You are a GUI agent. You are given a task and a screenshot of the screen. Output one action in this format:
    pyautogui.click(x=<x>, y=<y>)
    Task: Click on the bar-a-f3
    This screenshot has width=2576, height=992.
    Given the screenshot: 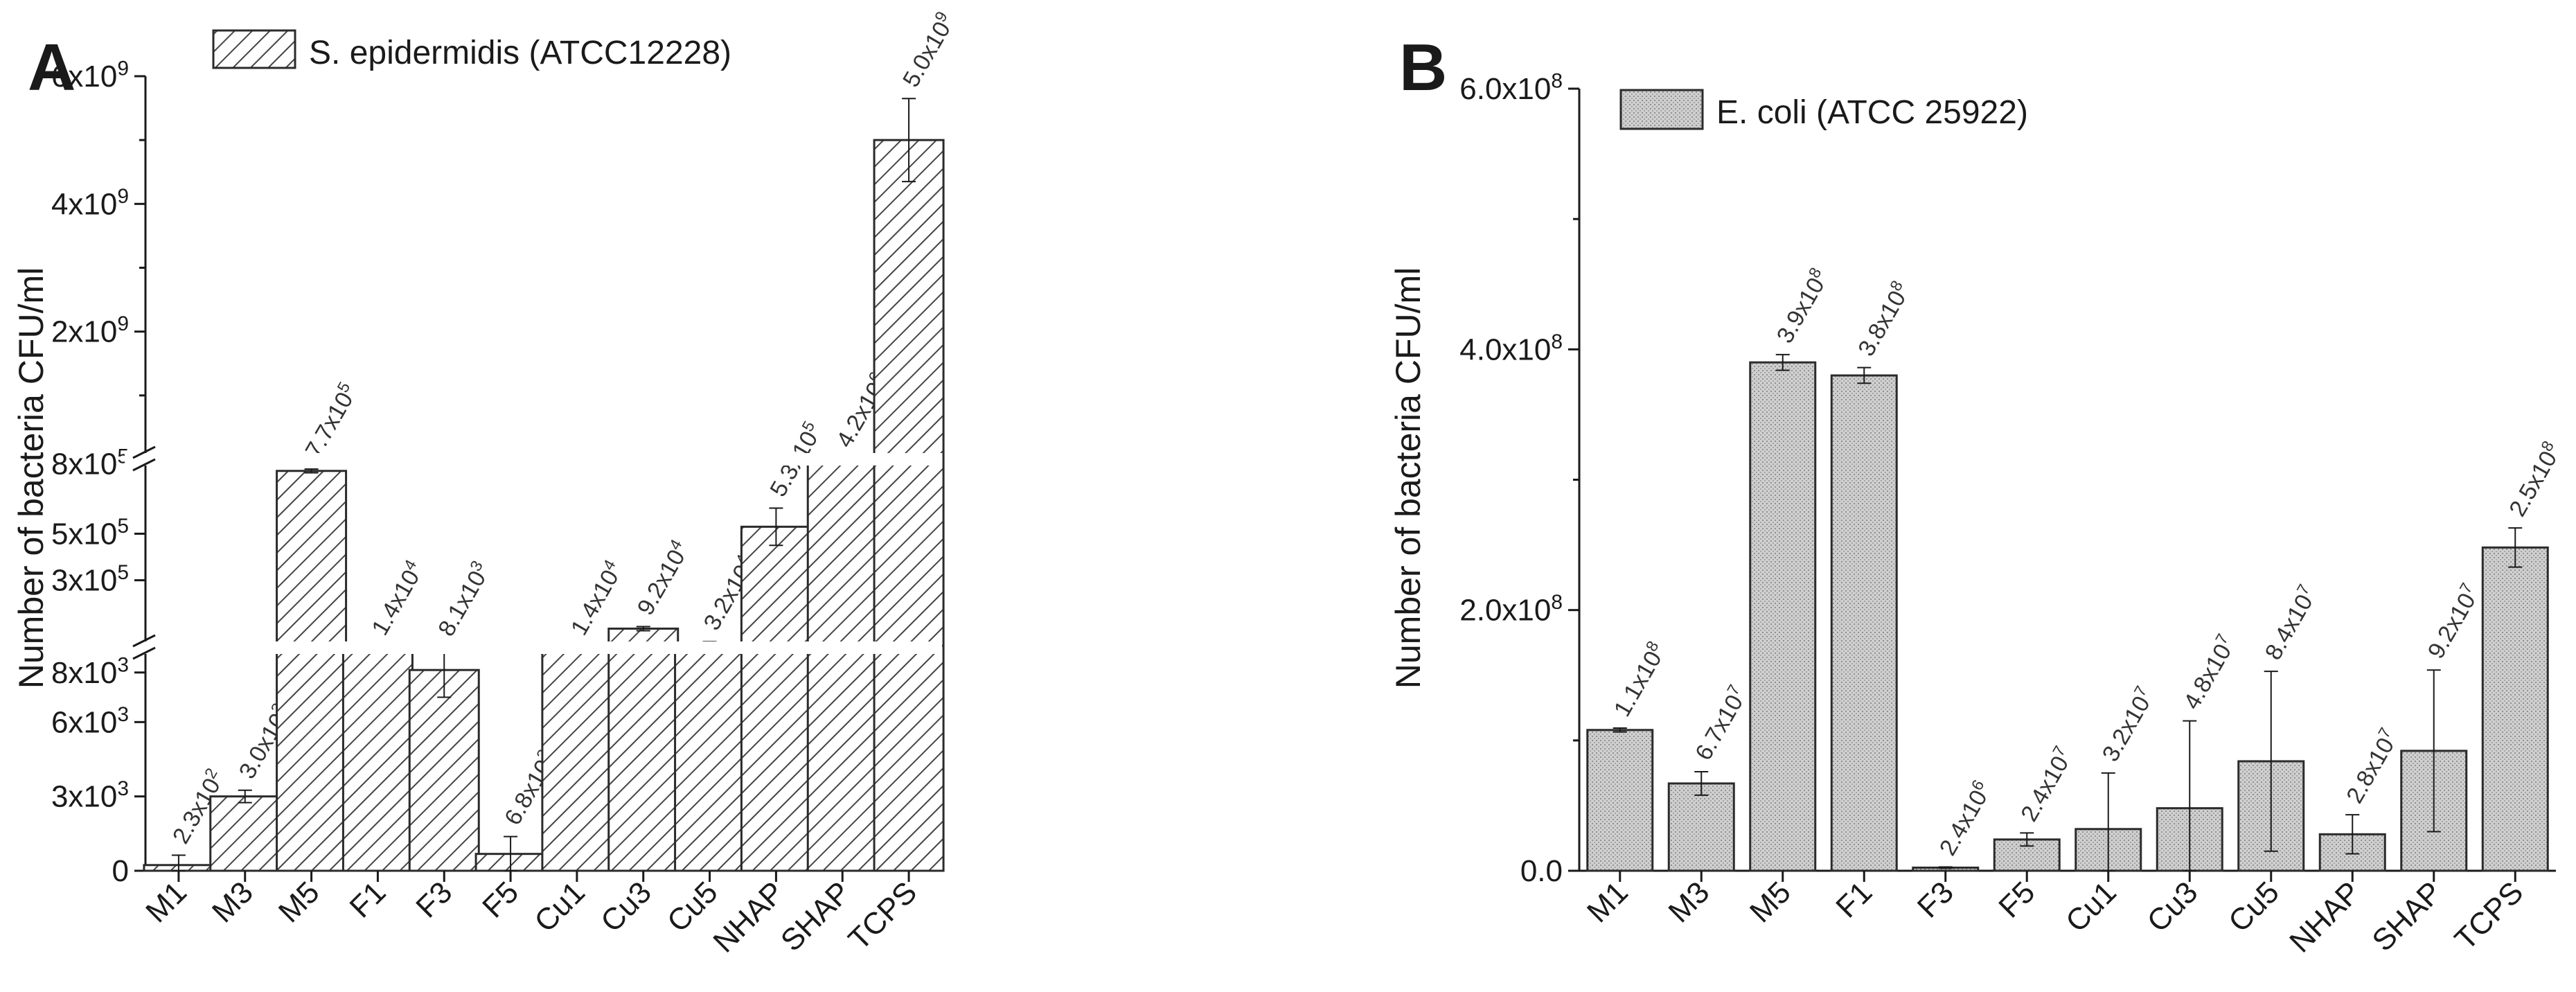 What is the action you would take?
    pyautogui.click(x=444, y=770)
    